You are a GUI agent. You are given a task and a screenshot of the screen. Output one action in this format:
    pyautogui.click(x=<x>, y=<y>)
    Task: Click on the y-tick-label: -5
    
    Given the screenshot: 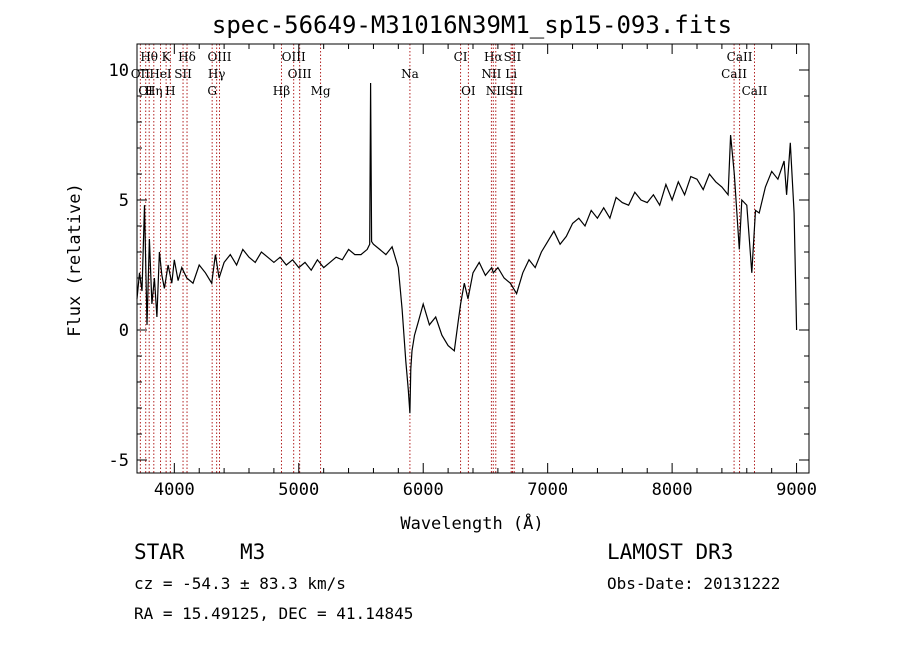 What is the action you would take?
    pyautogui.click(x=119, y=461)
    